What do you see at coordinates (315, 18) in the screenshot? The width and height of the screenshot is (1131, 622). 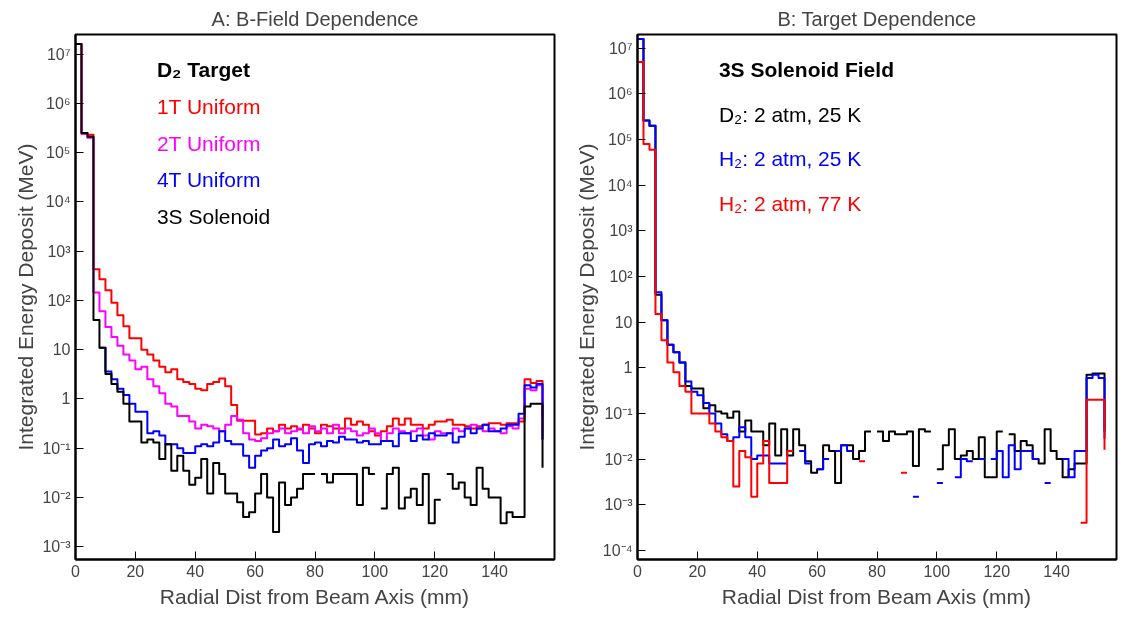 I see `chart-title: A: B-Field Dependence` at bounding box center [315, 18].